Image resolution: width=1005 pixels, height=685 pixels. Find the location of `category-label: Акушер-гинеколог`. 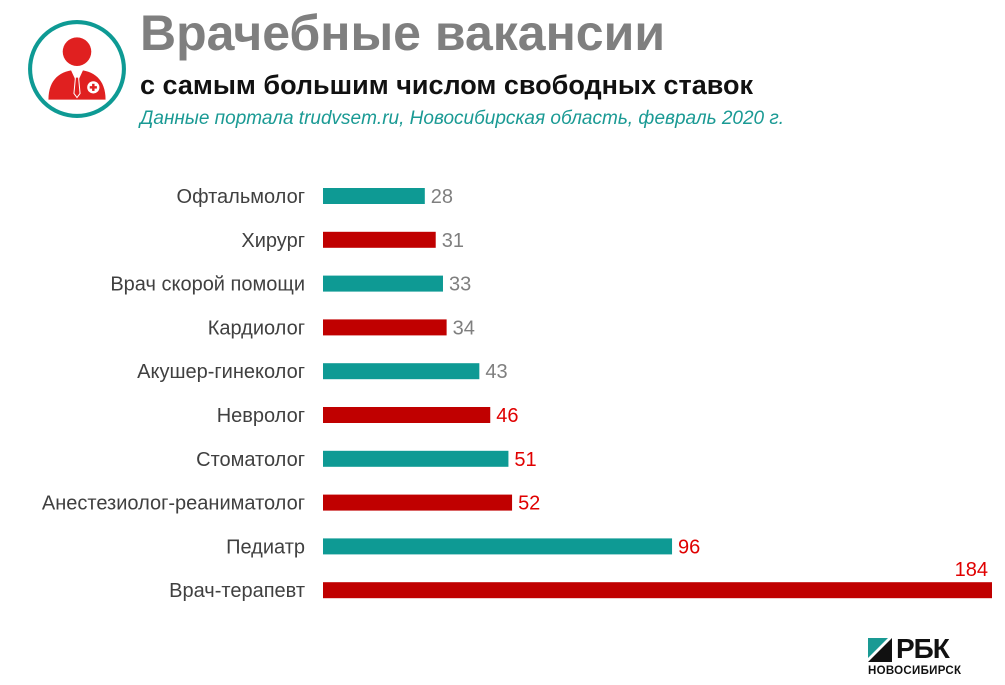

category-label: Акушер-гинеколог is located at coordinates (221, 372).